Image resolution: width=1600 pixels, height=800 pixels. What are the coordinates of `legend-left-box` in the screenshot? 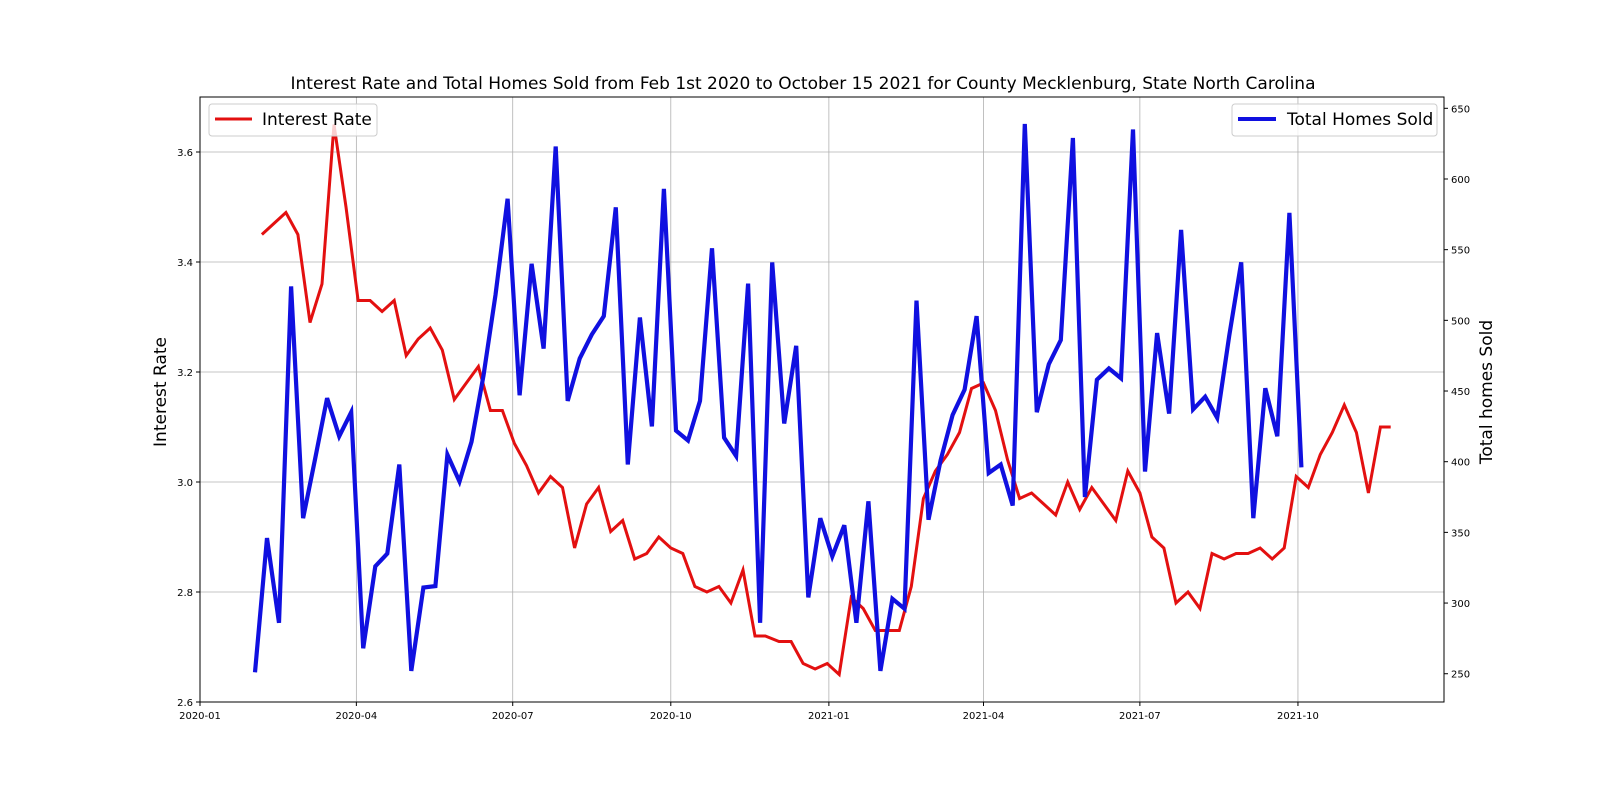 It's located at (293, 120).